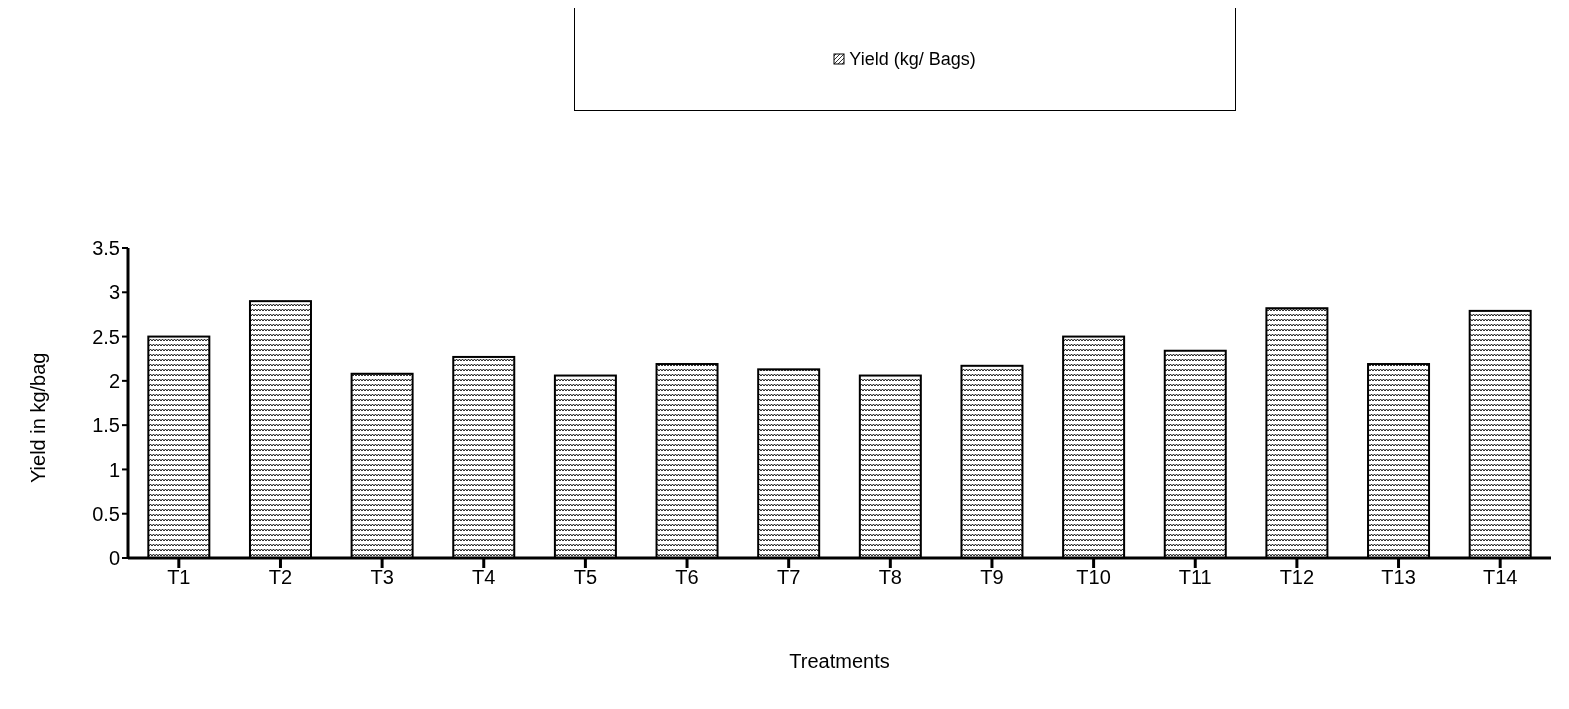  What do you see at coordinates (992, 577) in the screenshot?
I see `x-tick-label: T9` at bounding box center [992, 577].